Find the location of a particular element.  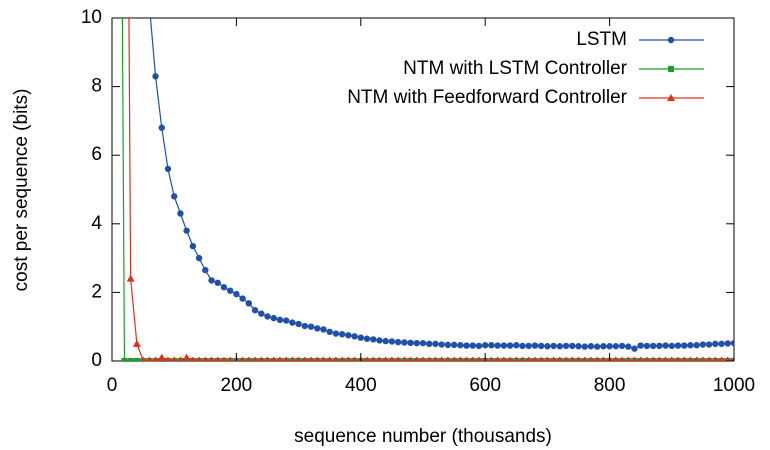

y-tick-label: 6 is located at coordinates (96, 154).